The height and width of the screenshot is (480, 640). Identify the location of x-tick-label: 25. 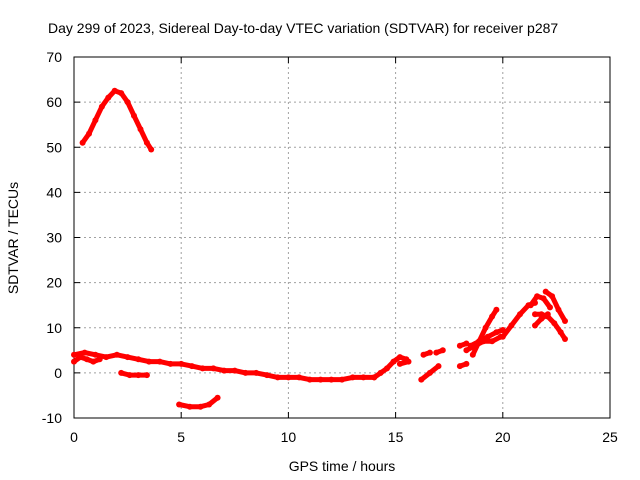
(610, 437).